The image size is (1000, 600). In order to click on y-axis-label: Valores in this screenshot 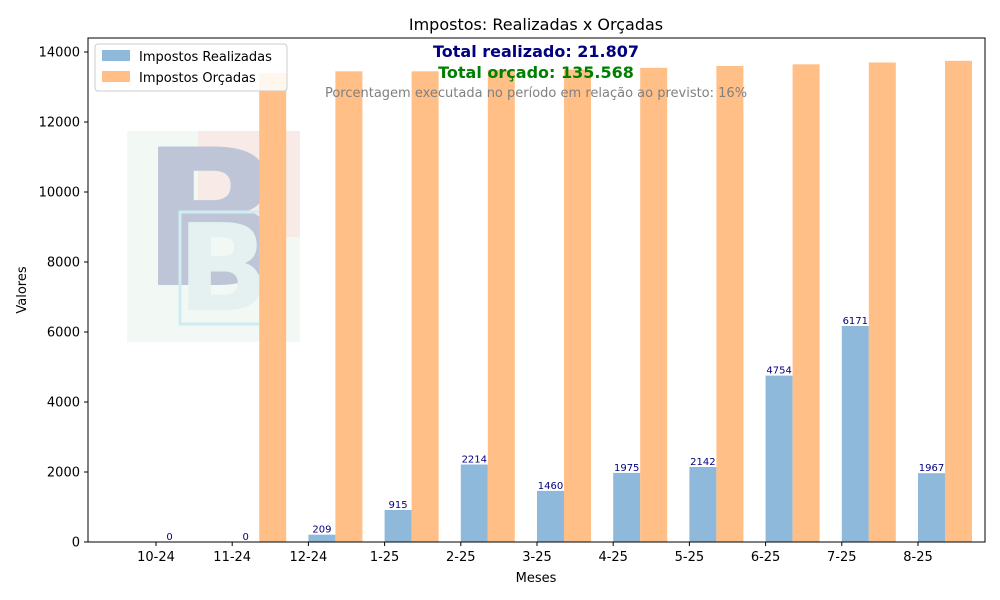, I will do `click(22, 289)`.